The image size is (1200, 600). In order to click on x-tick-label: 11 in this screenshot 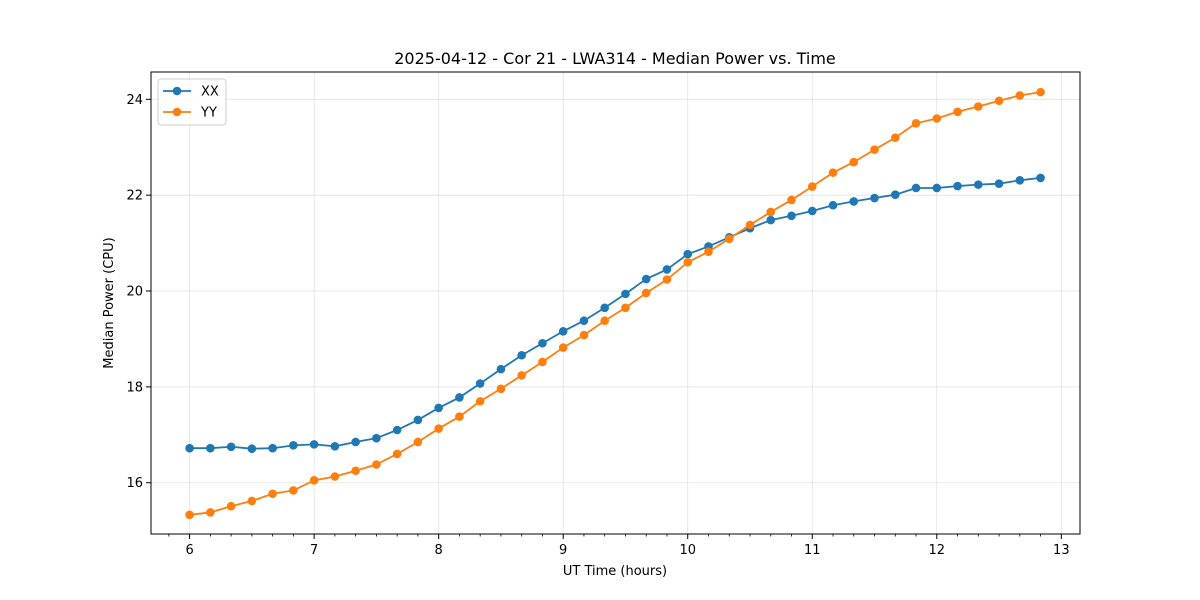, I will do `click(812, 550)`.